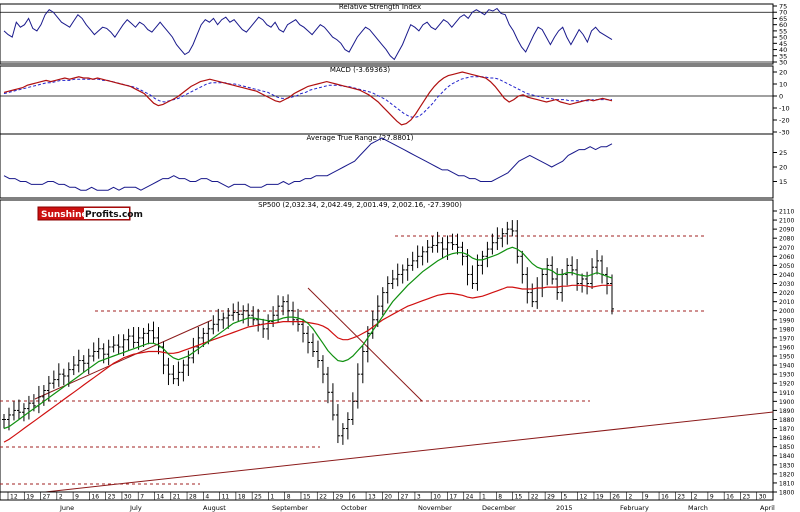 This screenshot has width=800, height=512. Describe the element at coordinates (135, 508) in the screenshot. I see `date-month-label: July` at that location.